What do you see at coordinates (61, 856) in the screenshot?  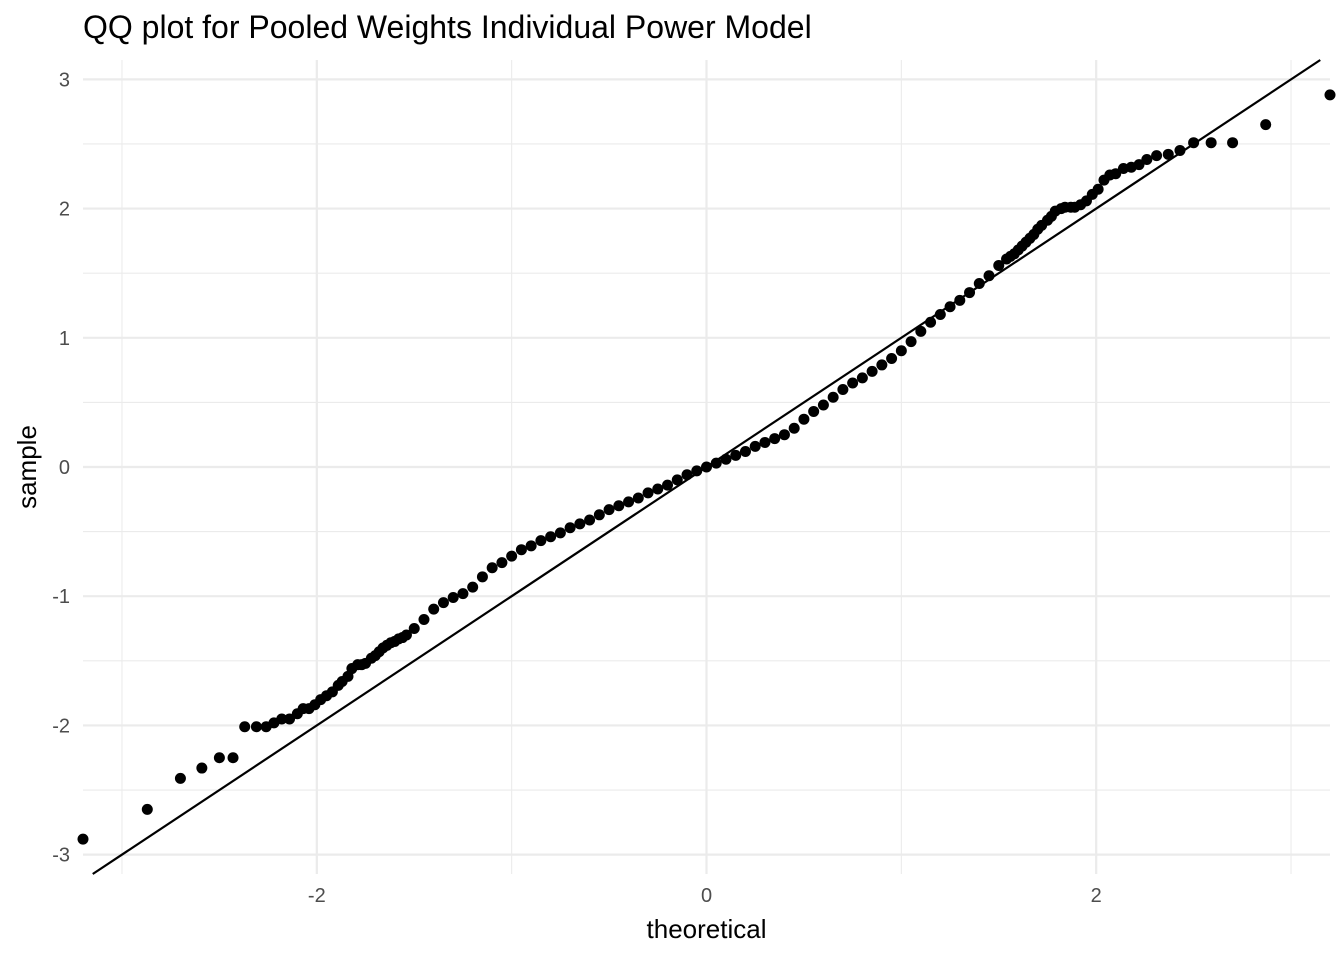 I see `y-tick-label: -3` at bounding box center [61, 856].